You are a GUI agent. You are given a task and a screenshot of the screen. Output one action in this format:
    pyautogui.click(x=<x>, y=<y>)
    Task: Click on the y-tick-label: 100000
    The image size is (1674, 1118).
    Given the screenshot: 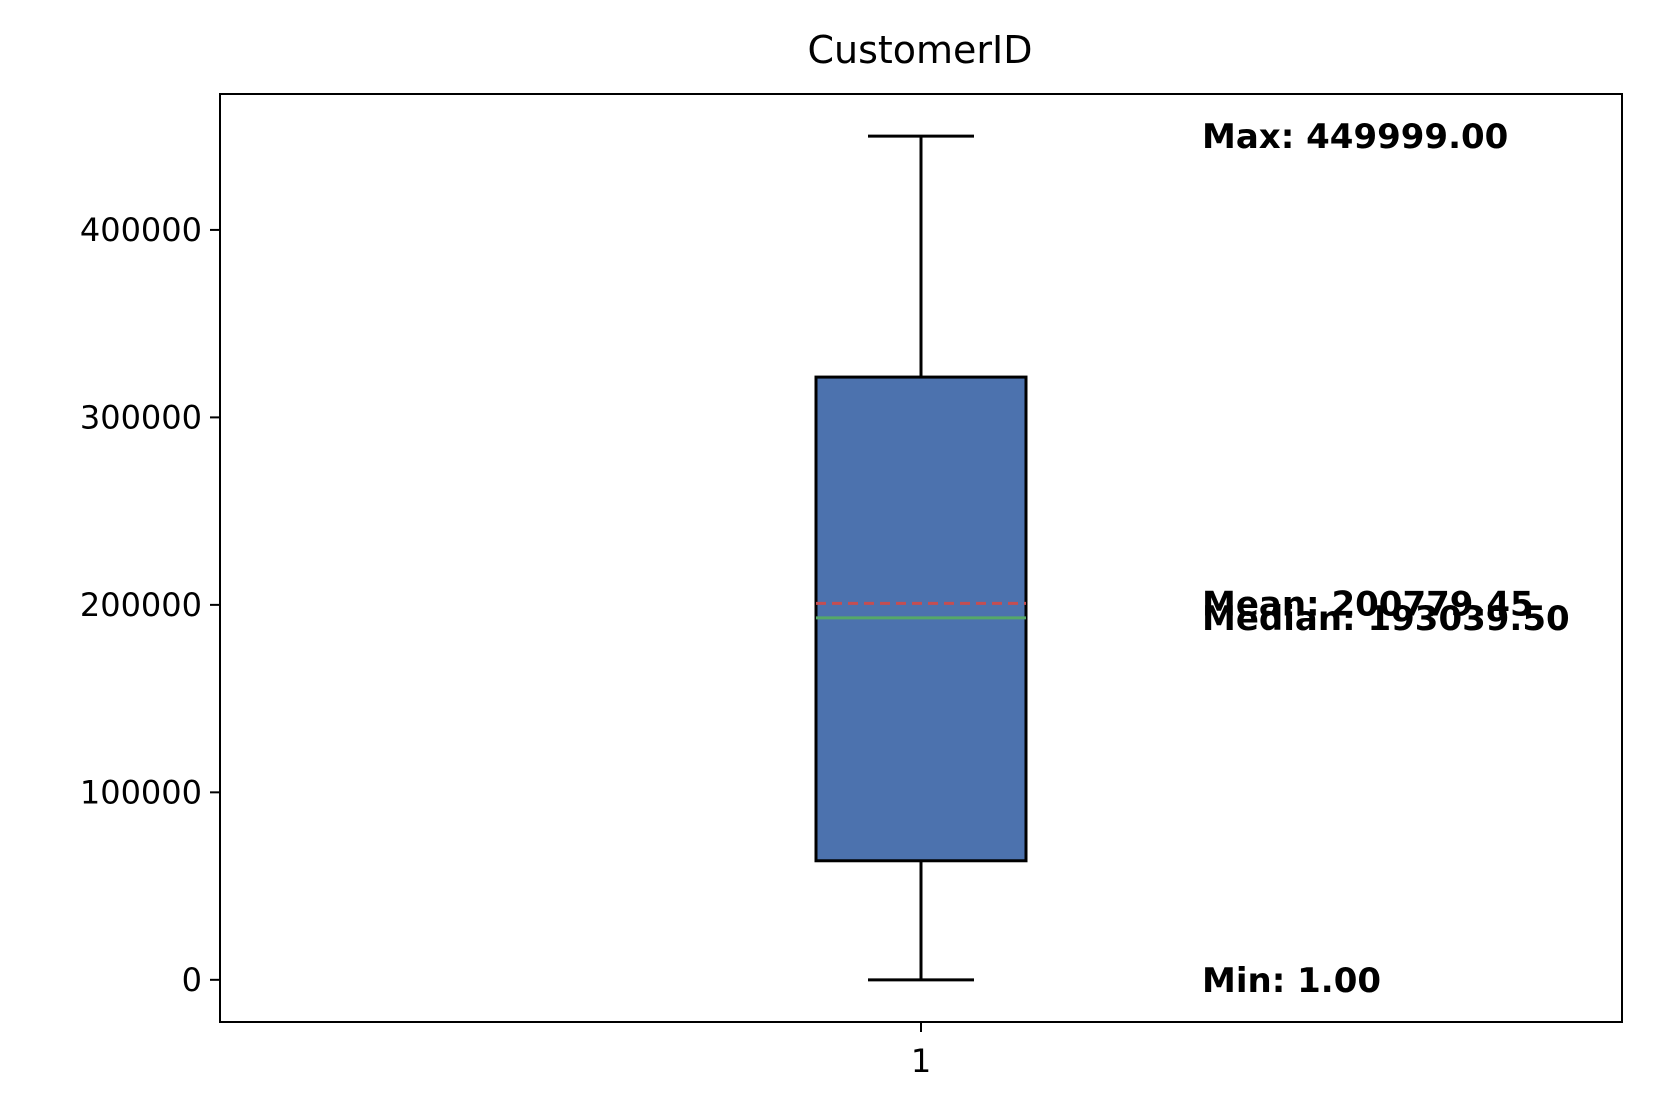 What is the action you would take?
    pyautogui.click(x=141, y=792)
    